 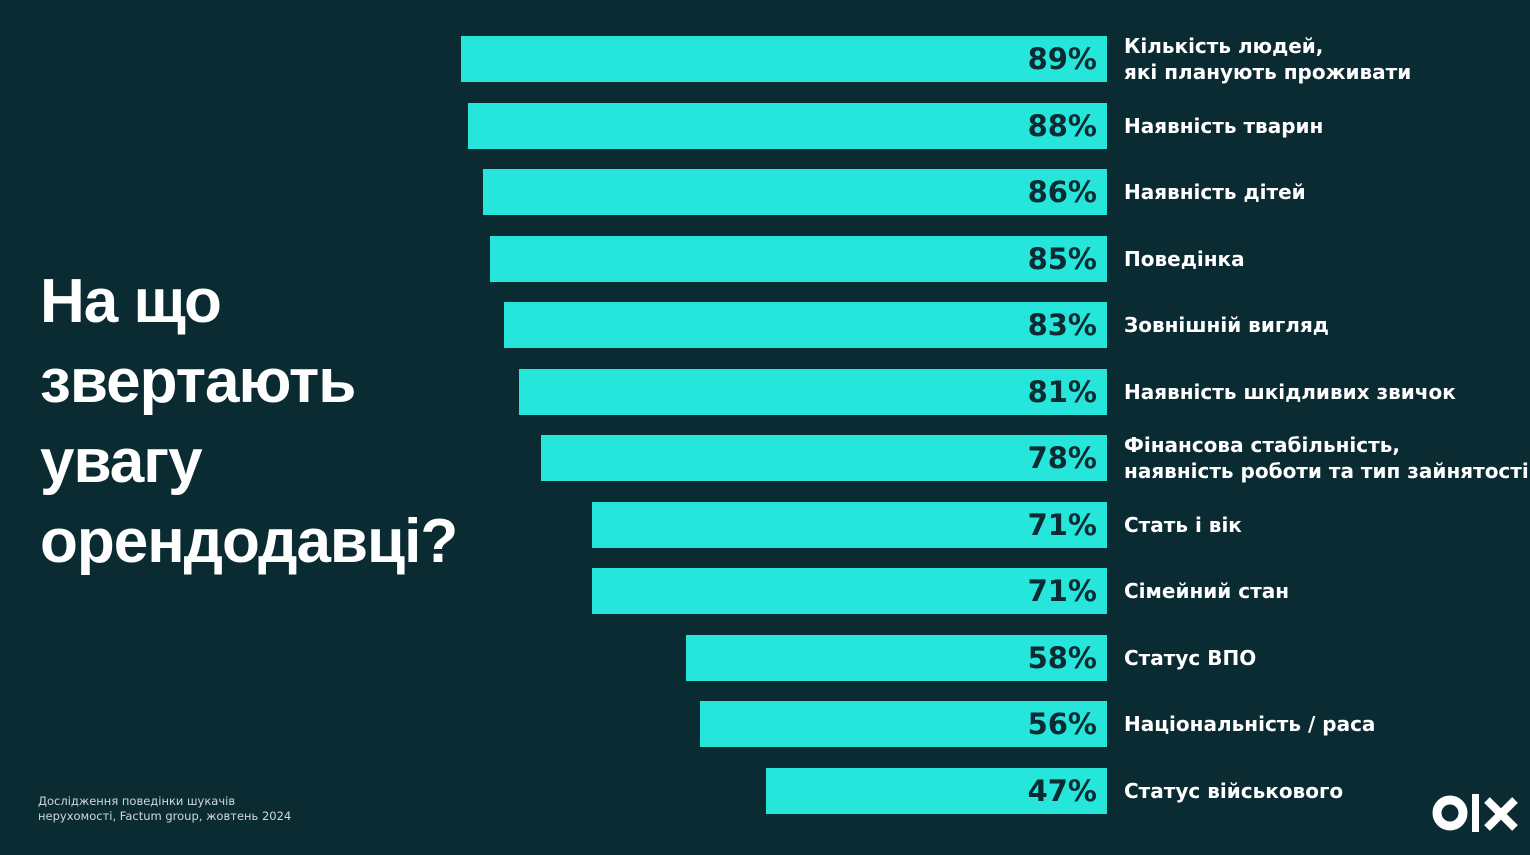 What do you see at coordinates (1062, 325) in the screenshot?
I see `value-label: 83%` at bounding box center [1062, 325].